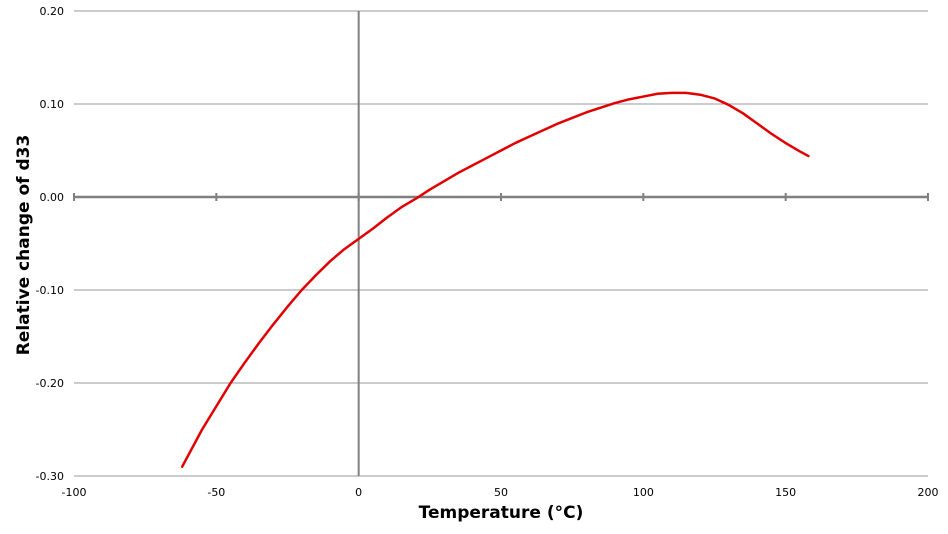 This screenshot has height=534, width=948. Describe the element at coordinates (74, 492) in the screenshot. I see `x-tick-label: -100` at that location.